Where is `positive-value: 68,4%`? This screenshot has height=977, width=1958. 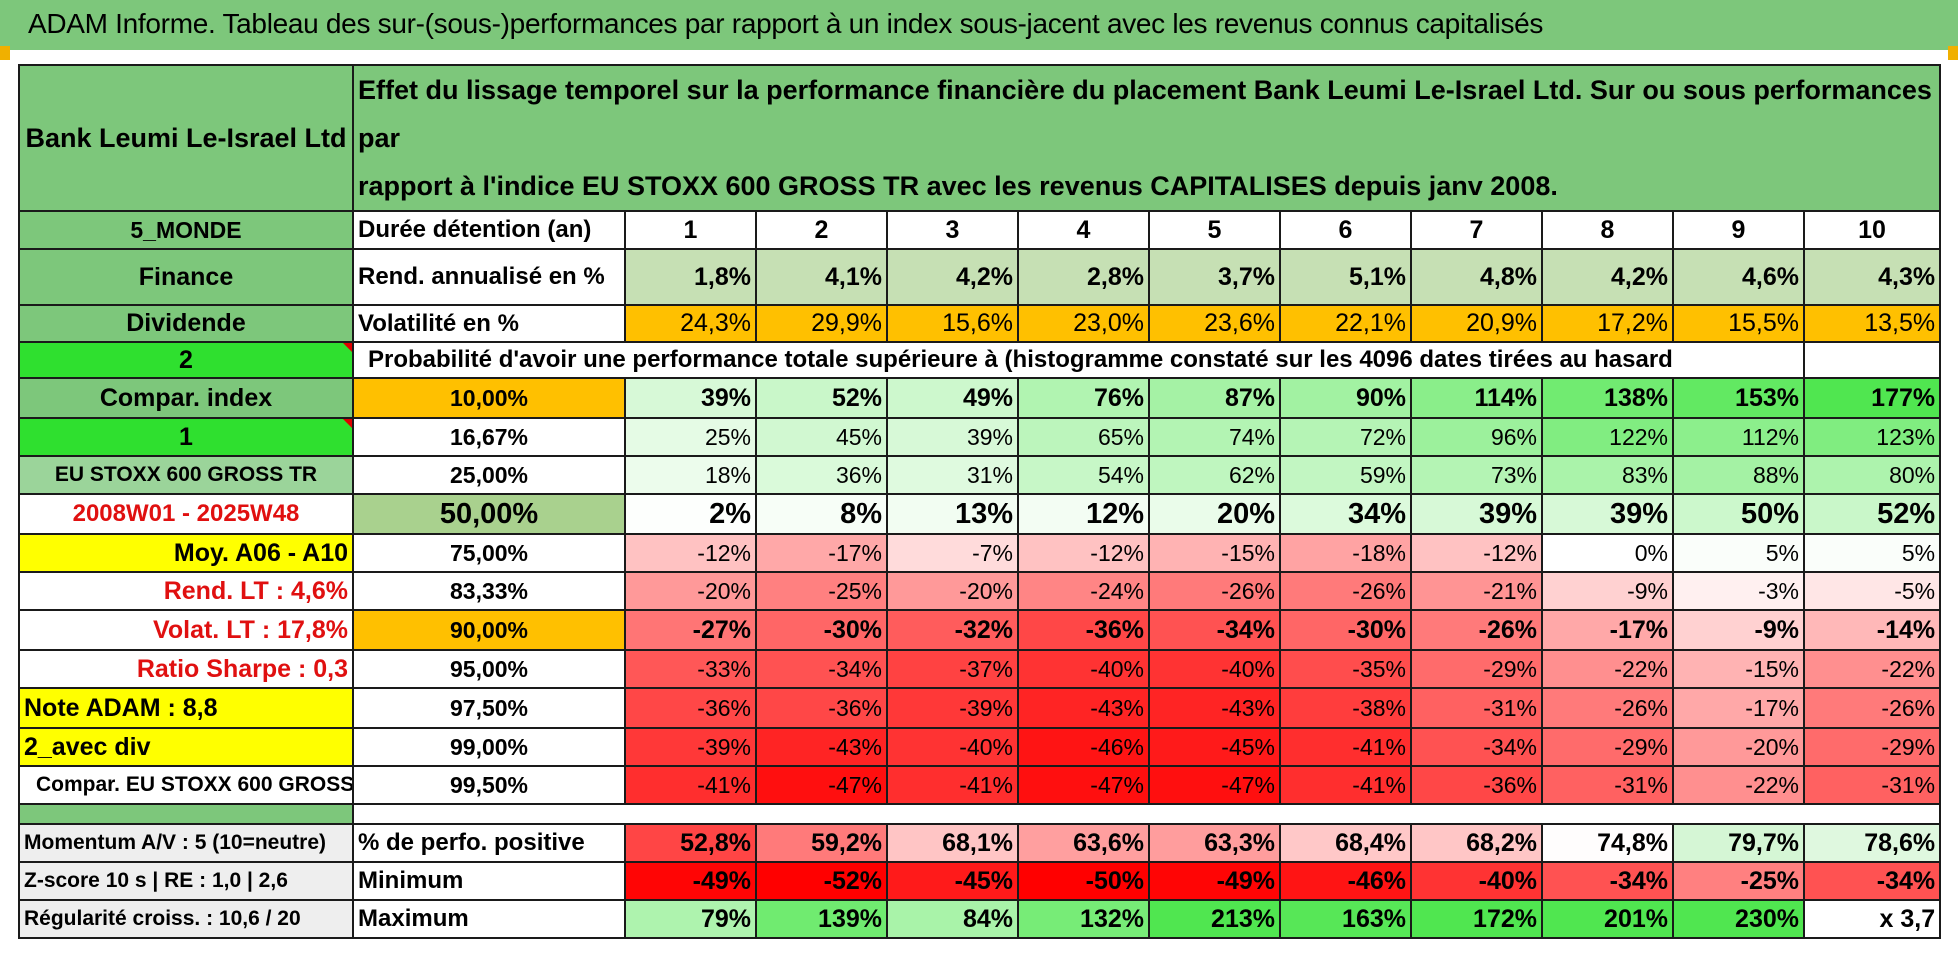 positive-value: 68,4% is located at coordinates (1345, 843).